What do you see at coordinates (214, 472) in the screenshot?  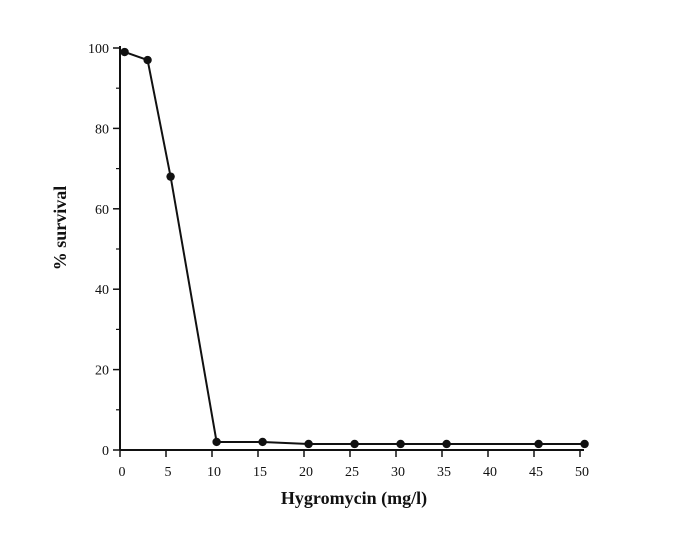 I see `x-tick-label: 10` at bounding box center [214, 472].